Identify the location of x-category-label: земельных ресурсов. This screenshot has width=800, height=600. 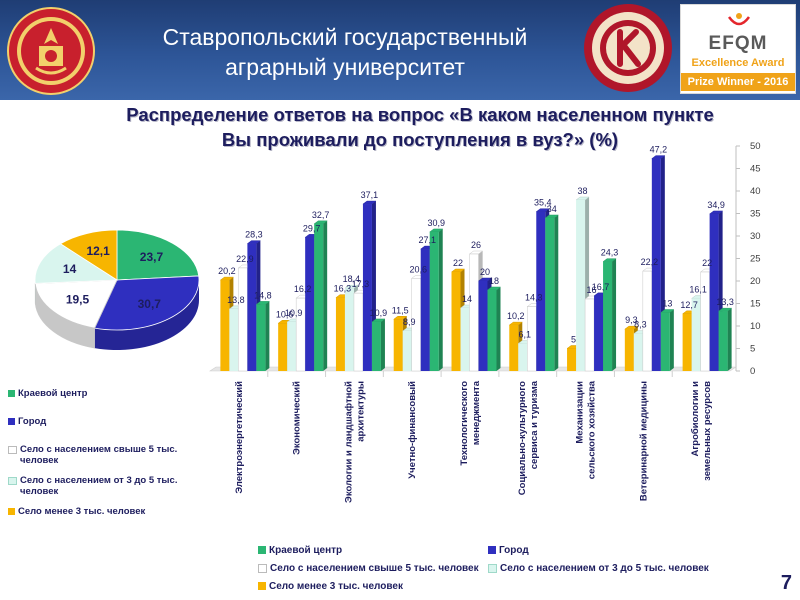
(707, 431).